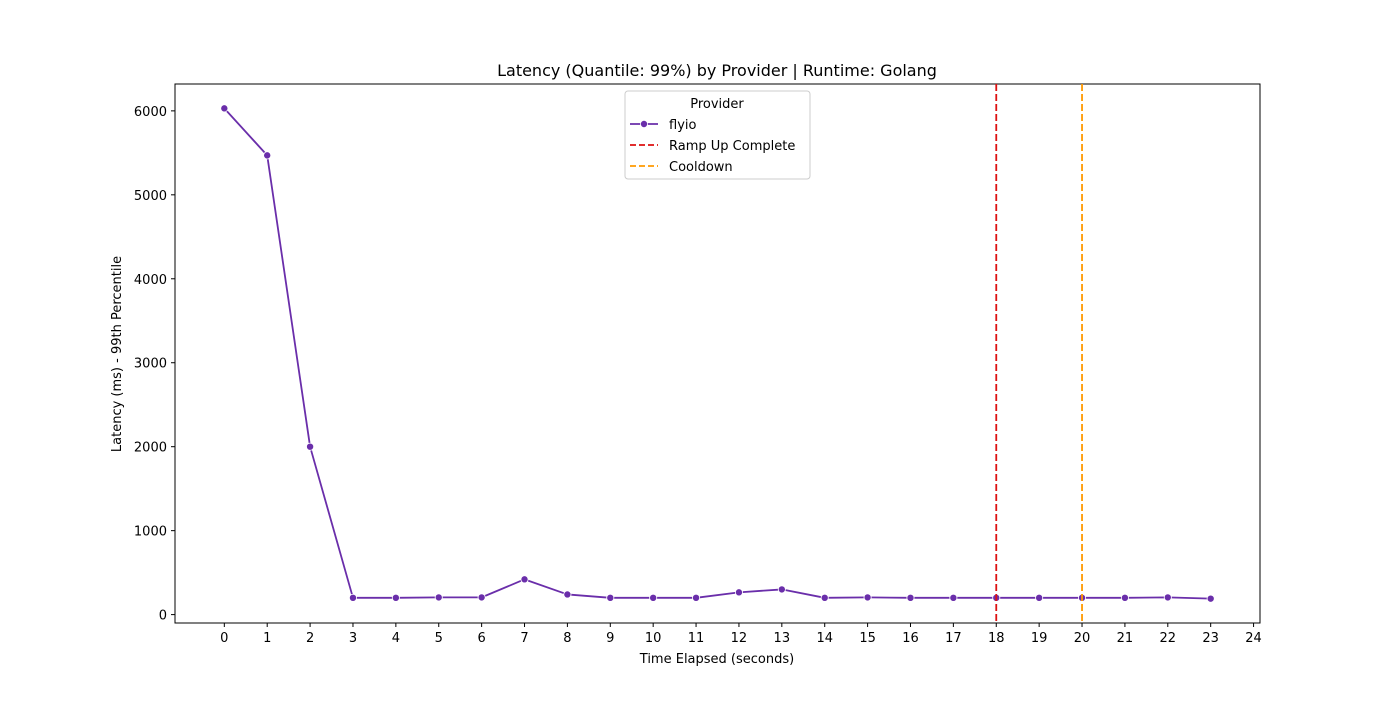 The height and width of the screenshot is (705, 1400). I want to click on x-axis-label: Time Elapsed (seconds), so click(716, 659).